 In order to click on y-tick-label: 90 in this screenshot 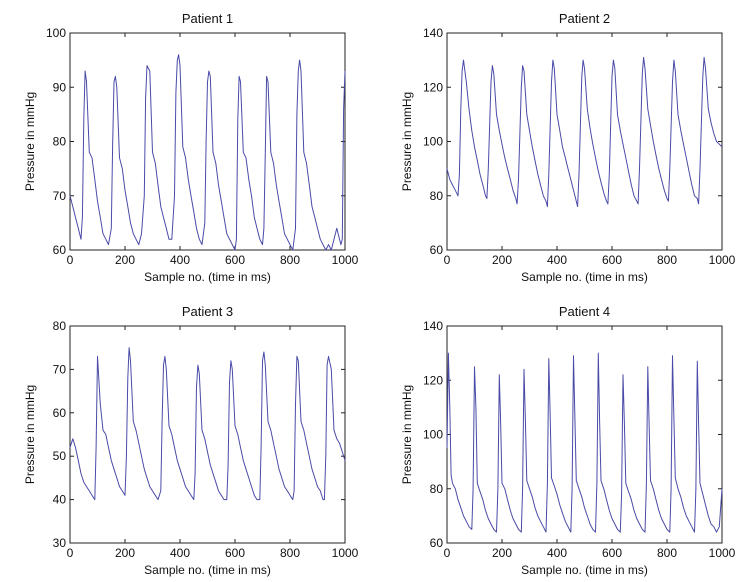, I will do `click(60, 87)`.